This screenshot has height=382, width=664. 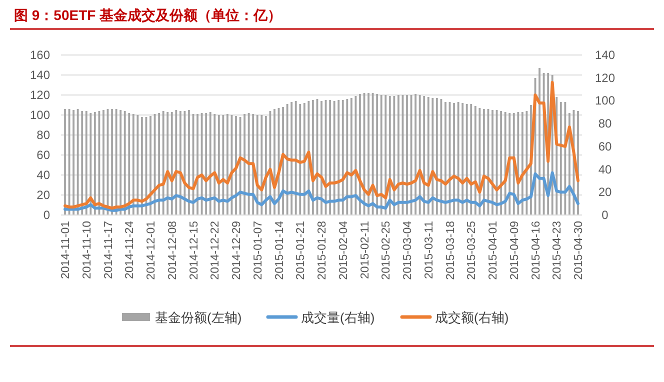 What do you see at coordinates (40, 95) in the screenshot?
I see `y-tick-label: 120` at bounding box center [40, 95].